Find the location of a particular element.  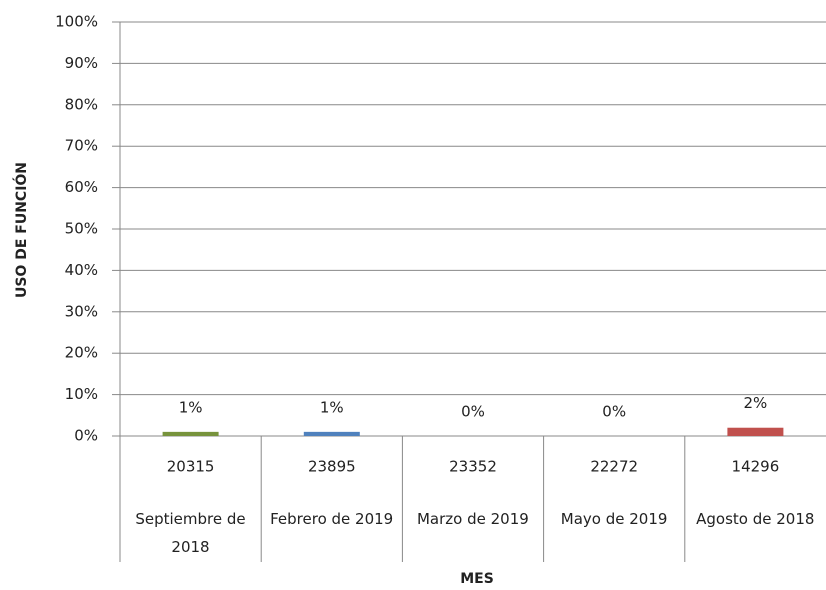

y-axis-label: USO DE FUNCIÓN is located at coordinates (21, 230).